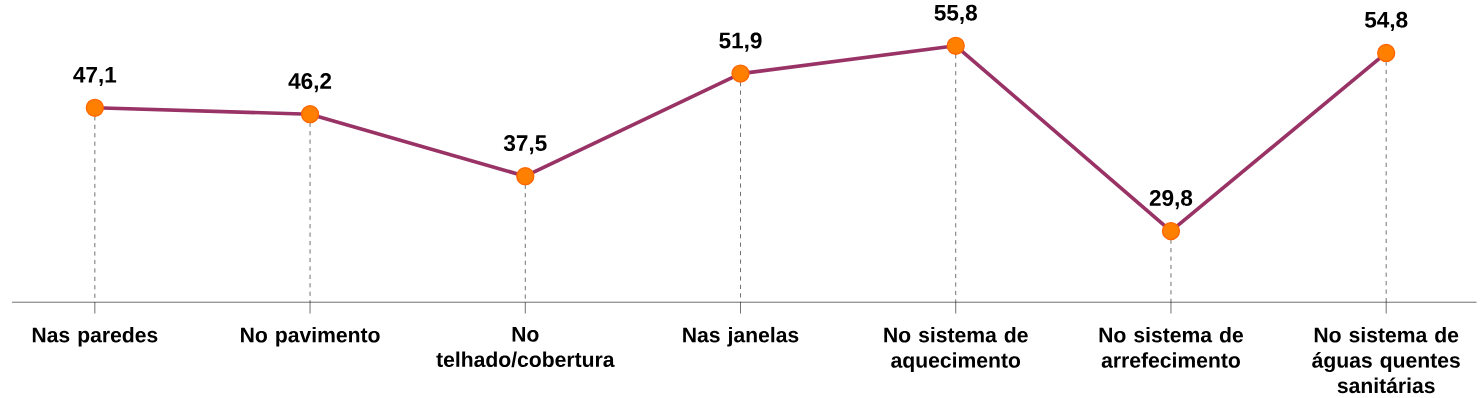 Image resolution: width=1481 pixels, height=398 pixels. I want to click on data-label: 37,5, so click(525, 145).